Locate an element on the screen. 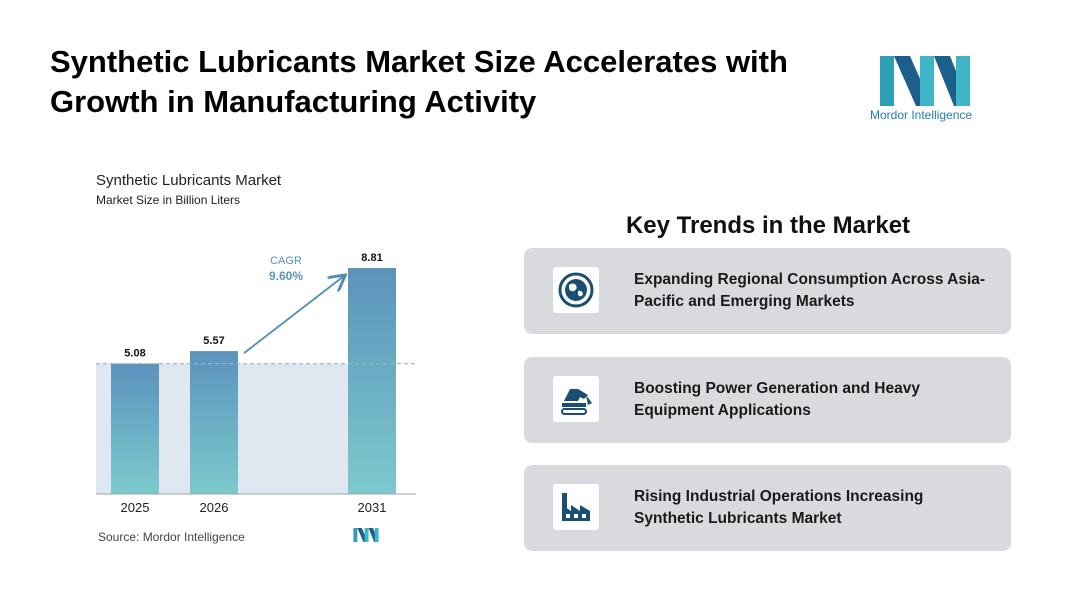 This screenshot has width=1080, height=604. value-label-2025: 5.08 is located at coordinates (134, 354).